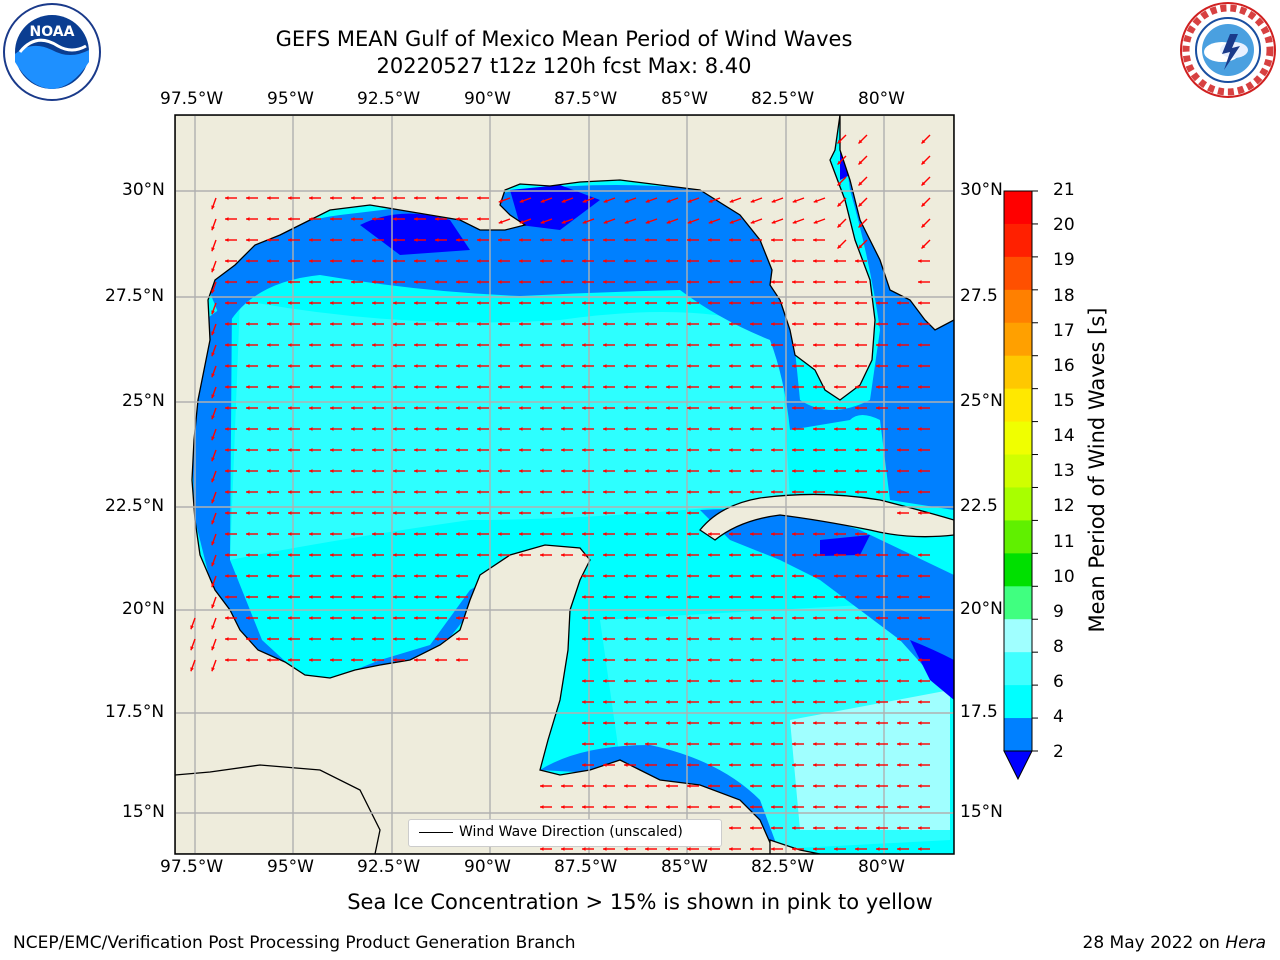 The height and width of the screenshot is (960, 1280). I want to click on footer-host: Hera, so click(1245, 943).